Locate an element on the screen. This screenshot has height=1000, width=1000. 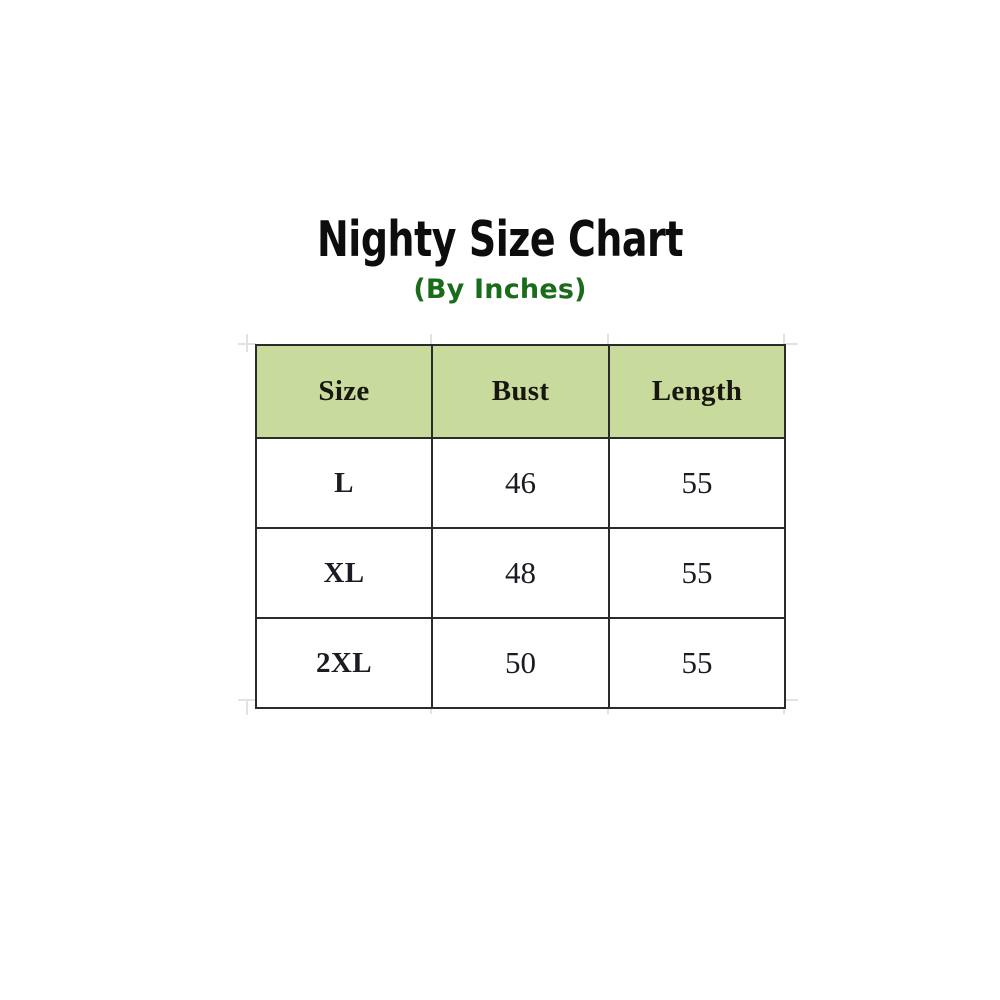
title-block: Nighty Size Chart (By Inches) is located at coordinates (500, 259).